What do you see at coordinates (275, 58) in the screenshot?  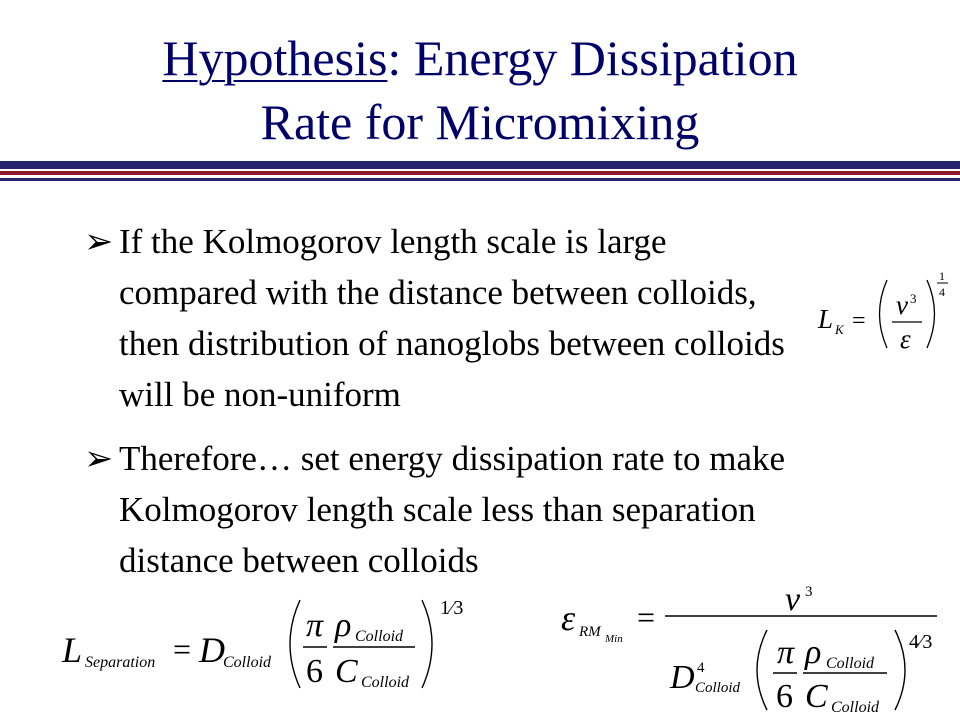 I see `title-hypothesis-word: Hypothesis` at bounding box center [275, 58].